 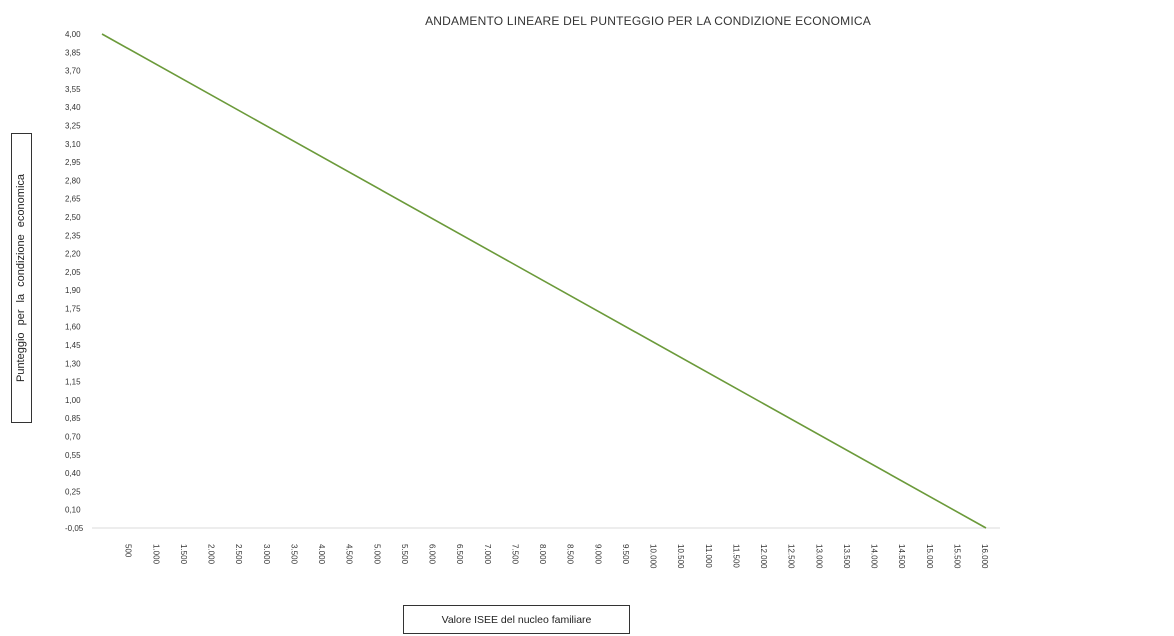 What do you see at coordinates (763, 556) in the screenshot?
I see `x-tick-label: 12.000` at bounding box center [763, 556].